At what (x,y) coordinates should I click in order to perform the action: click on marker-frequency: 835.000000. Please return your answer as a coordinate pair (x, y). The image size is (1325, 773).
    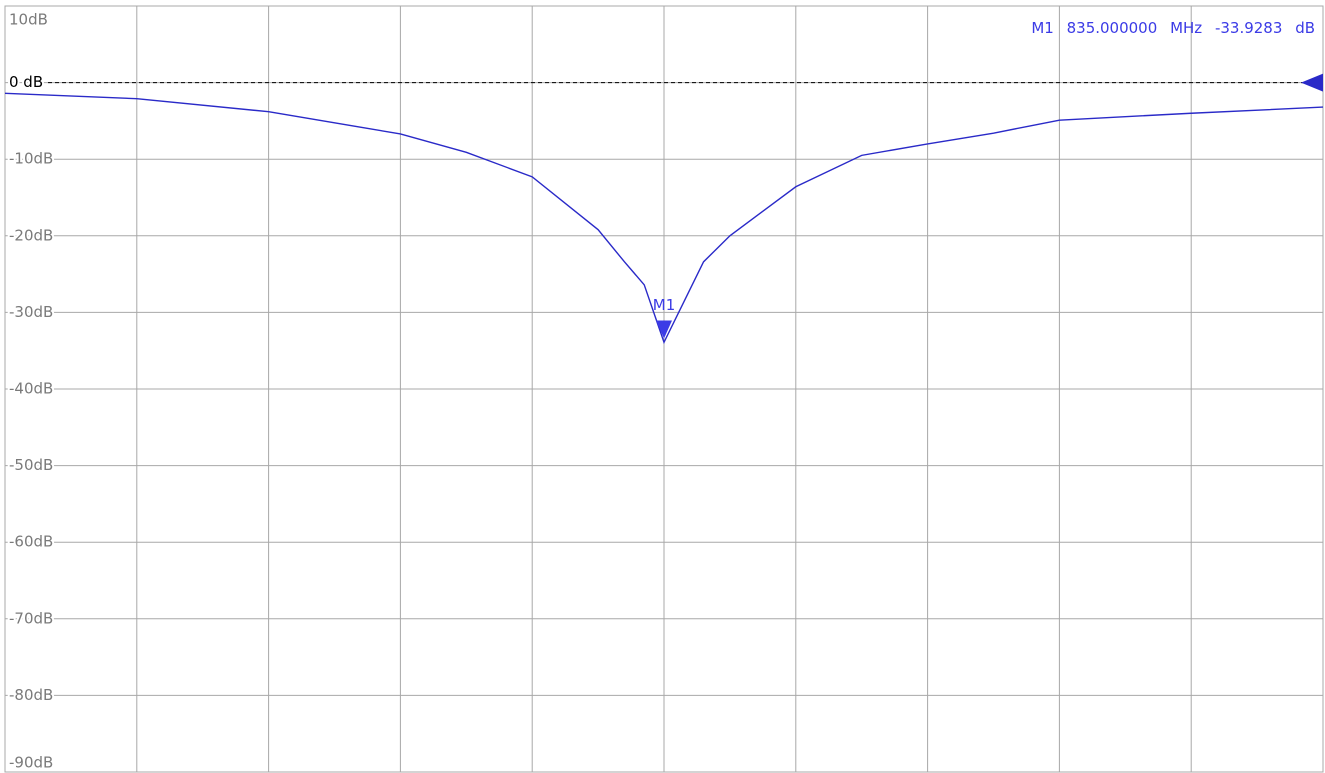
    Looking at the image, I should click on (1112, 28).